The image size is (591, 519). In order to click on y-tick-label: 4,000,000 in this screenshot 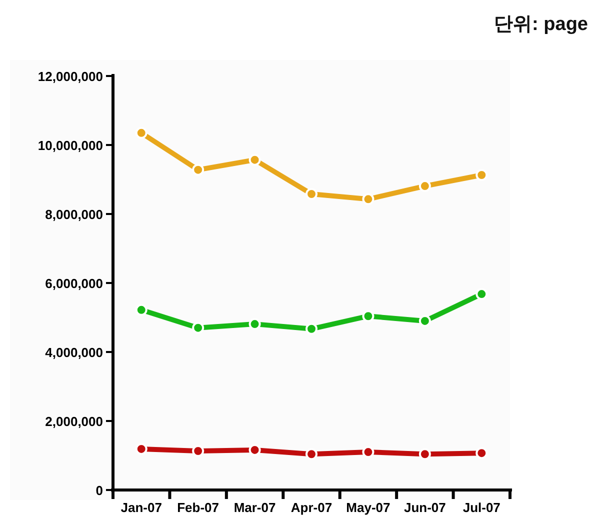, I will do `click(74, 352)`.